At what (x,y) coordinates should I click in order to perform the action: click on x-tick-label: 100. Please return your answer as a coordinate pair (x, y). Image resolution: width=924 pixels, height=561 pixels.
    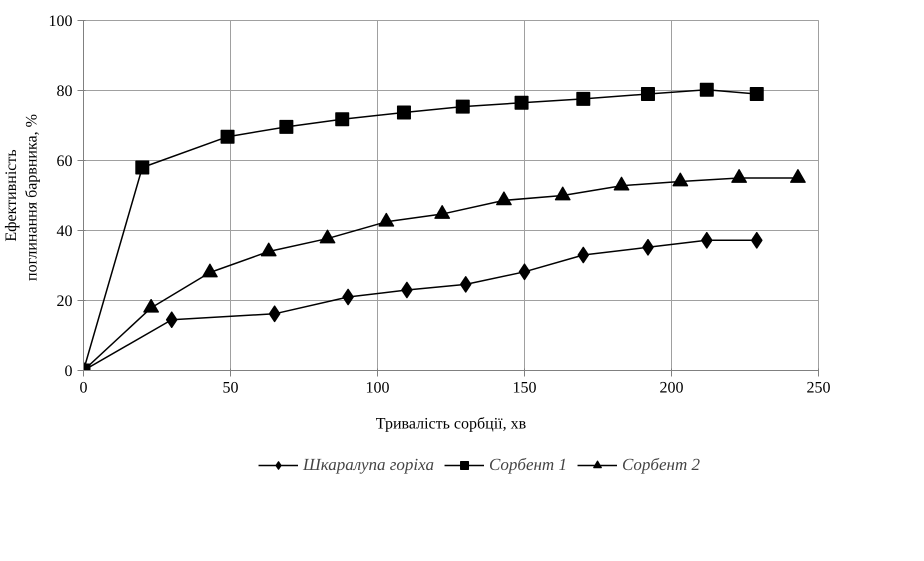
    Looking at the image, I should click on (378, 388).